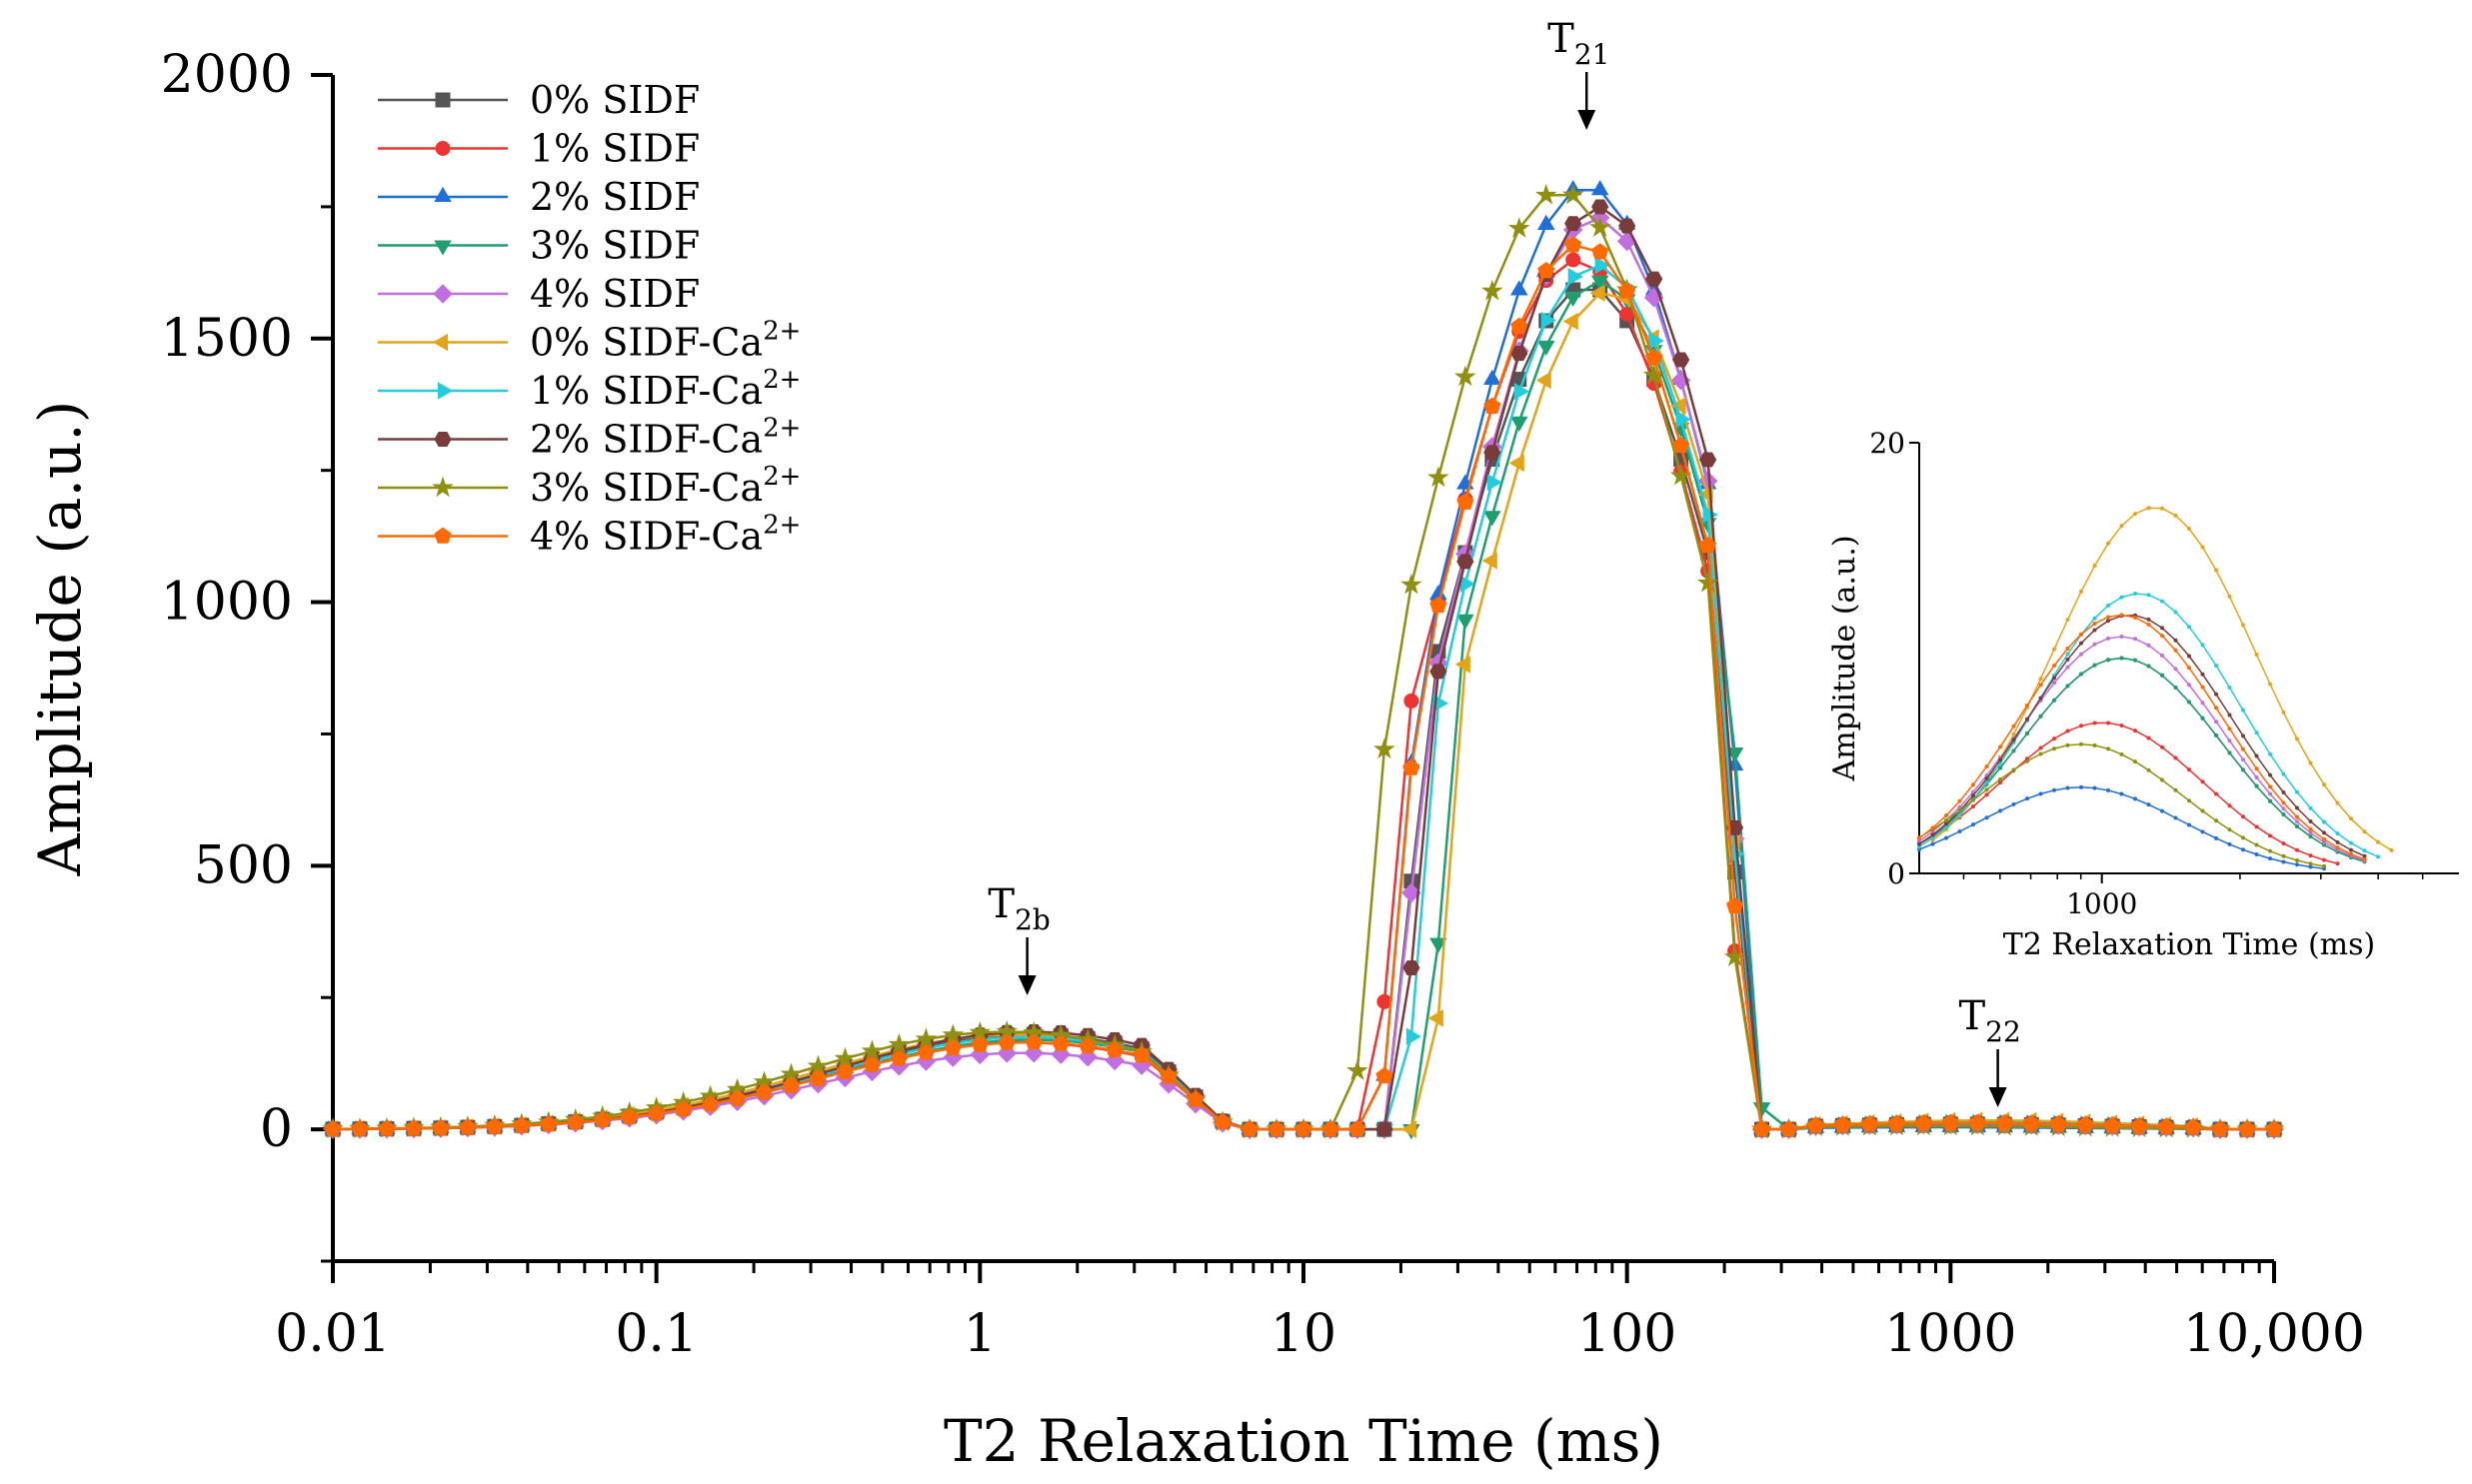  Describe the element at coordinates (665, 438) in the screenshot. I see `legend-label: 2% SIDF-Ca2+` at that location.